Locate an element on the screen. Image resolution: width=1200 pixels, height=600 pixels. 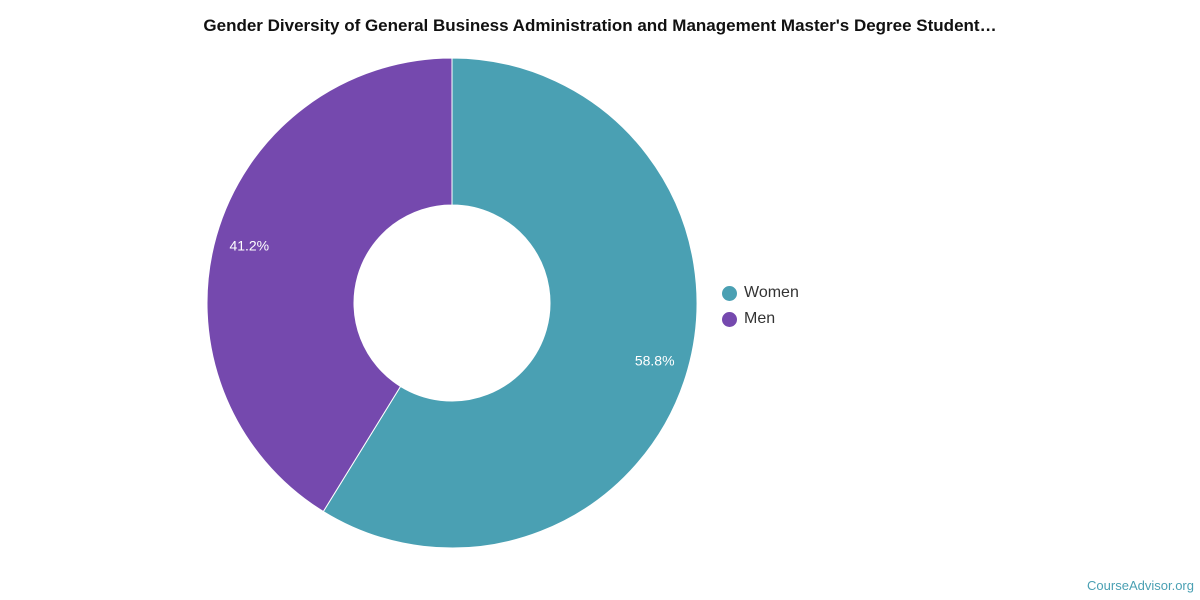
legend-swatch-men is located at coordinates (729, 319).